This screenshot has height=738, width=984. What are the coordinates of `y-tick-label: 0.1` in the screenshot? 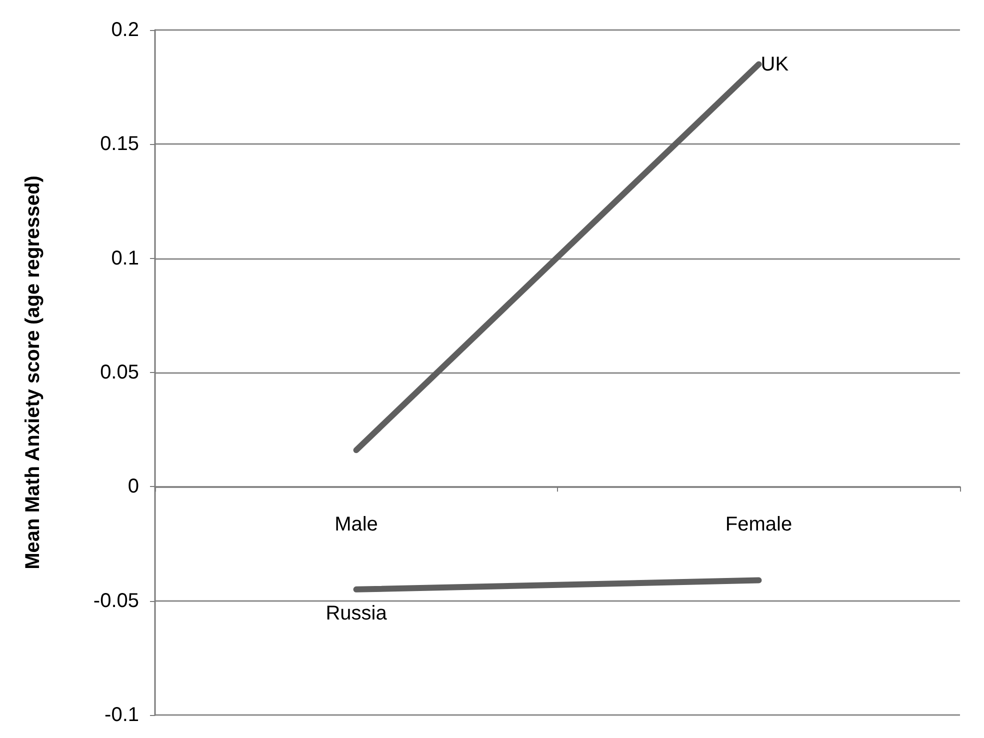 It's located at (125, 258).